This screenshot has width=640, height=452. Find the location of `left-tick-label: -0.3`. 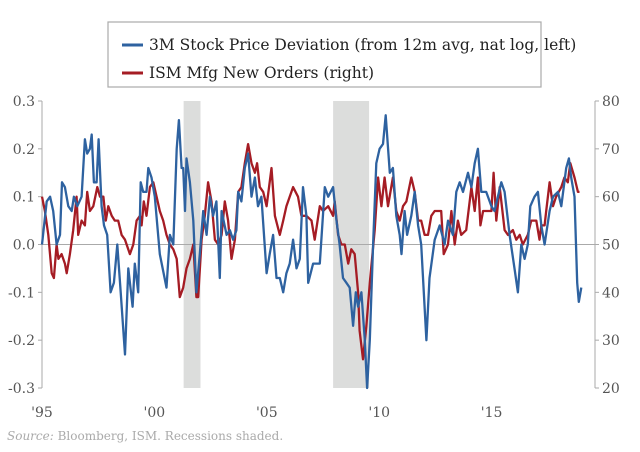

left-tick-label: -0.3 is located at coordinates (21, 389).